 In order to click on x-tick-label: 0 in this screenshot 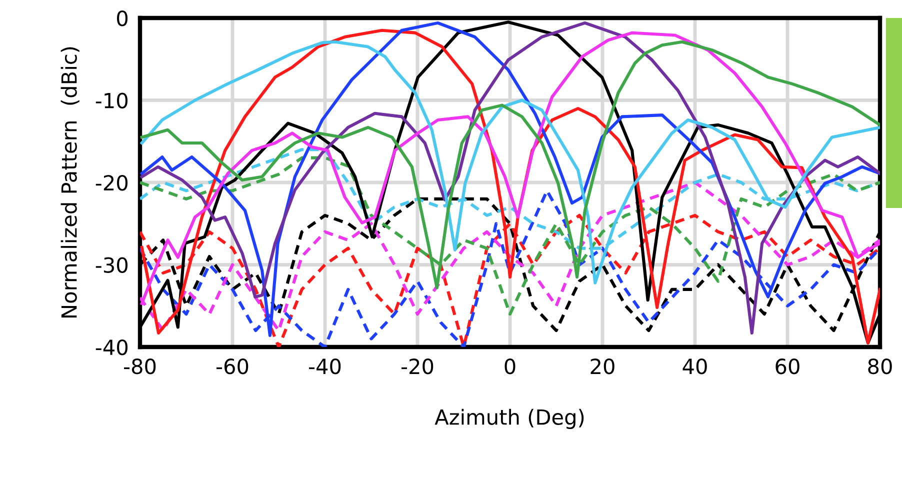, I will do `click(510, 366)`.